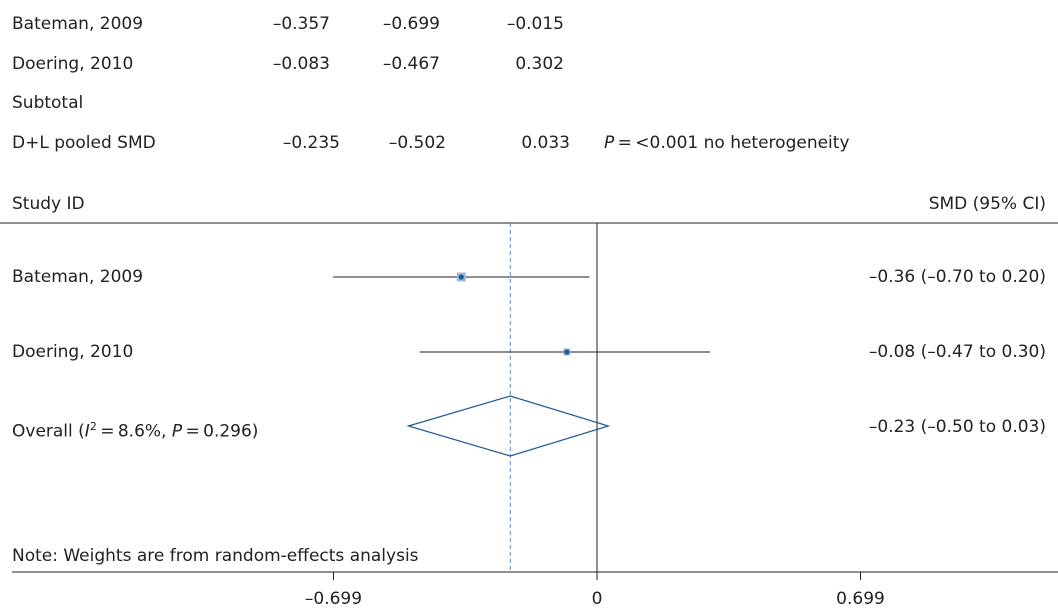 This screenshot has height=612, width=1058. I want to click on pooled-smd: –0.235, so click(311, 143).